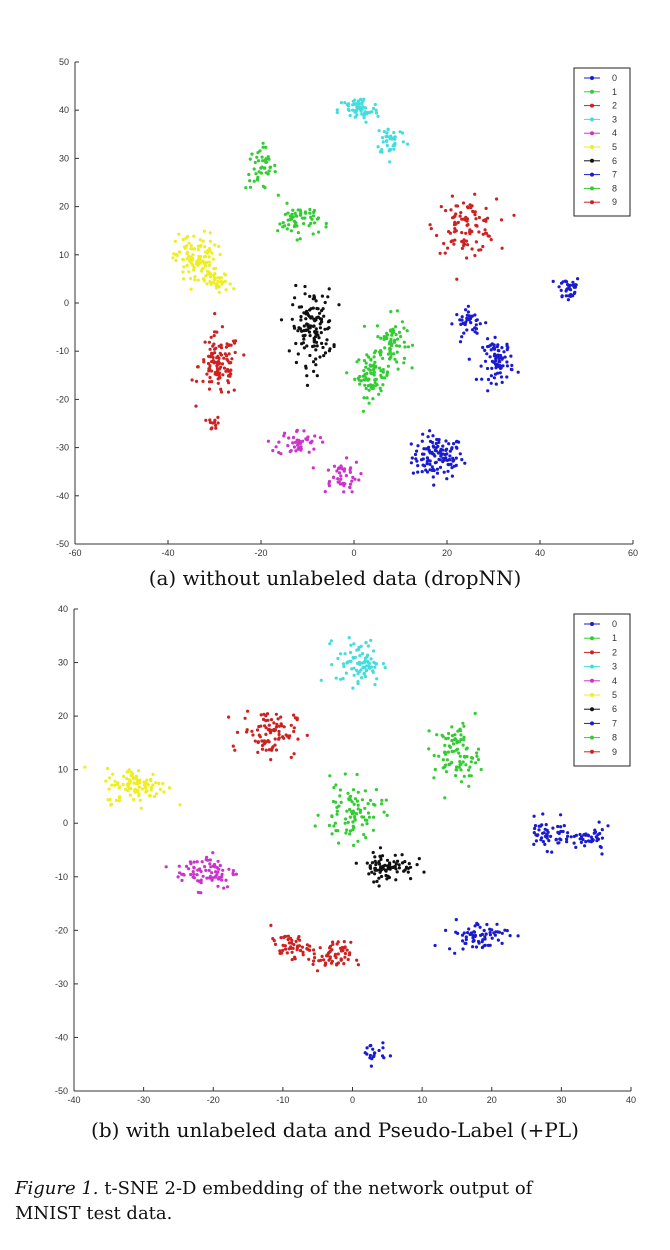  I want to click on y-tick-label: 20, so click(64, 207).